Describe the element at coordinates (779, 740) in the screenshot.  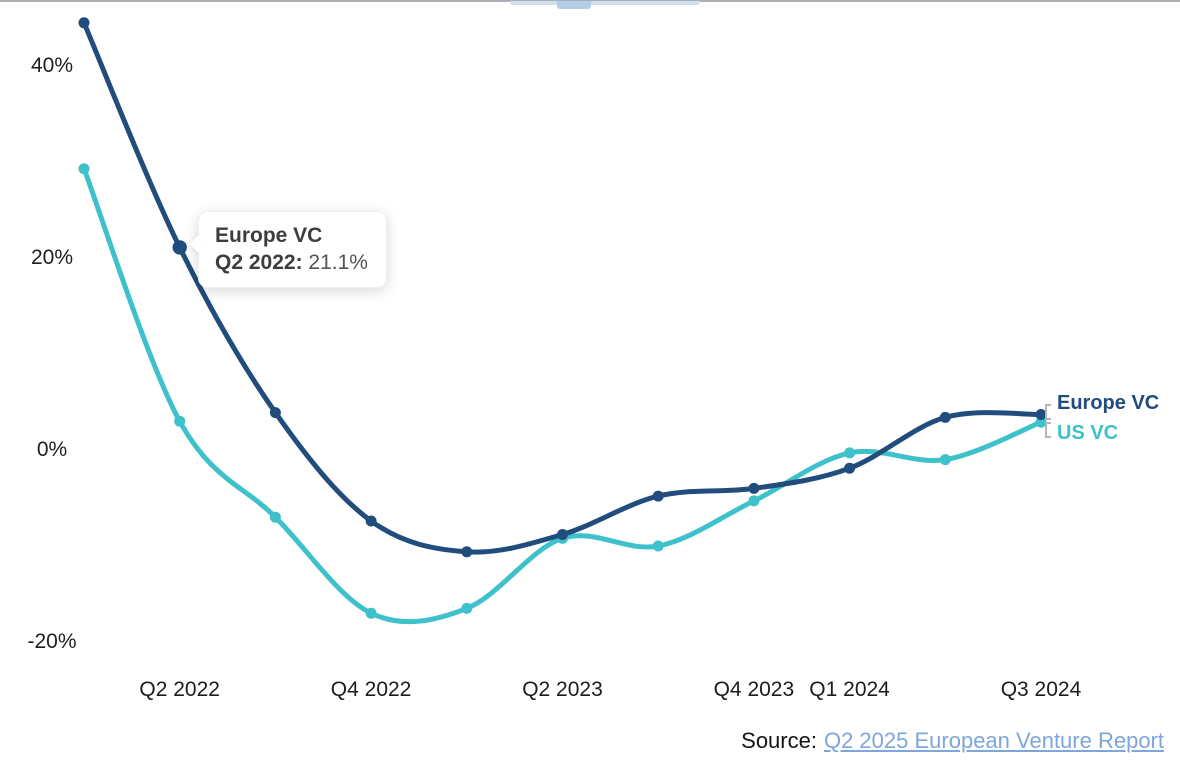
I see `source-prefix: Source:` at that location.